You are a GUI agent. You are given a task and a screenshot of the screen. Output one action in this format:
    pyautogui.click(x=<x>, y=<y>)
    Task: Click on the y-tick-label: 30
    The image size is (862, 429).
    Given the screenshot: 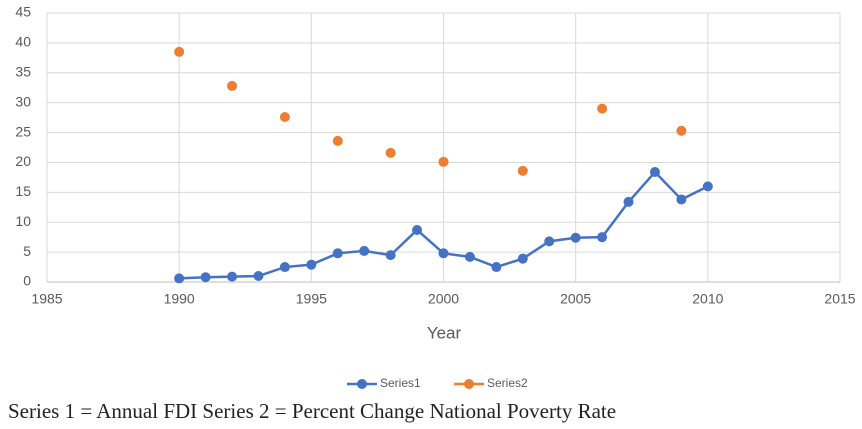 What is the action you would take?
    pyautogui.click(x=23, y=101)
    